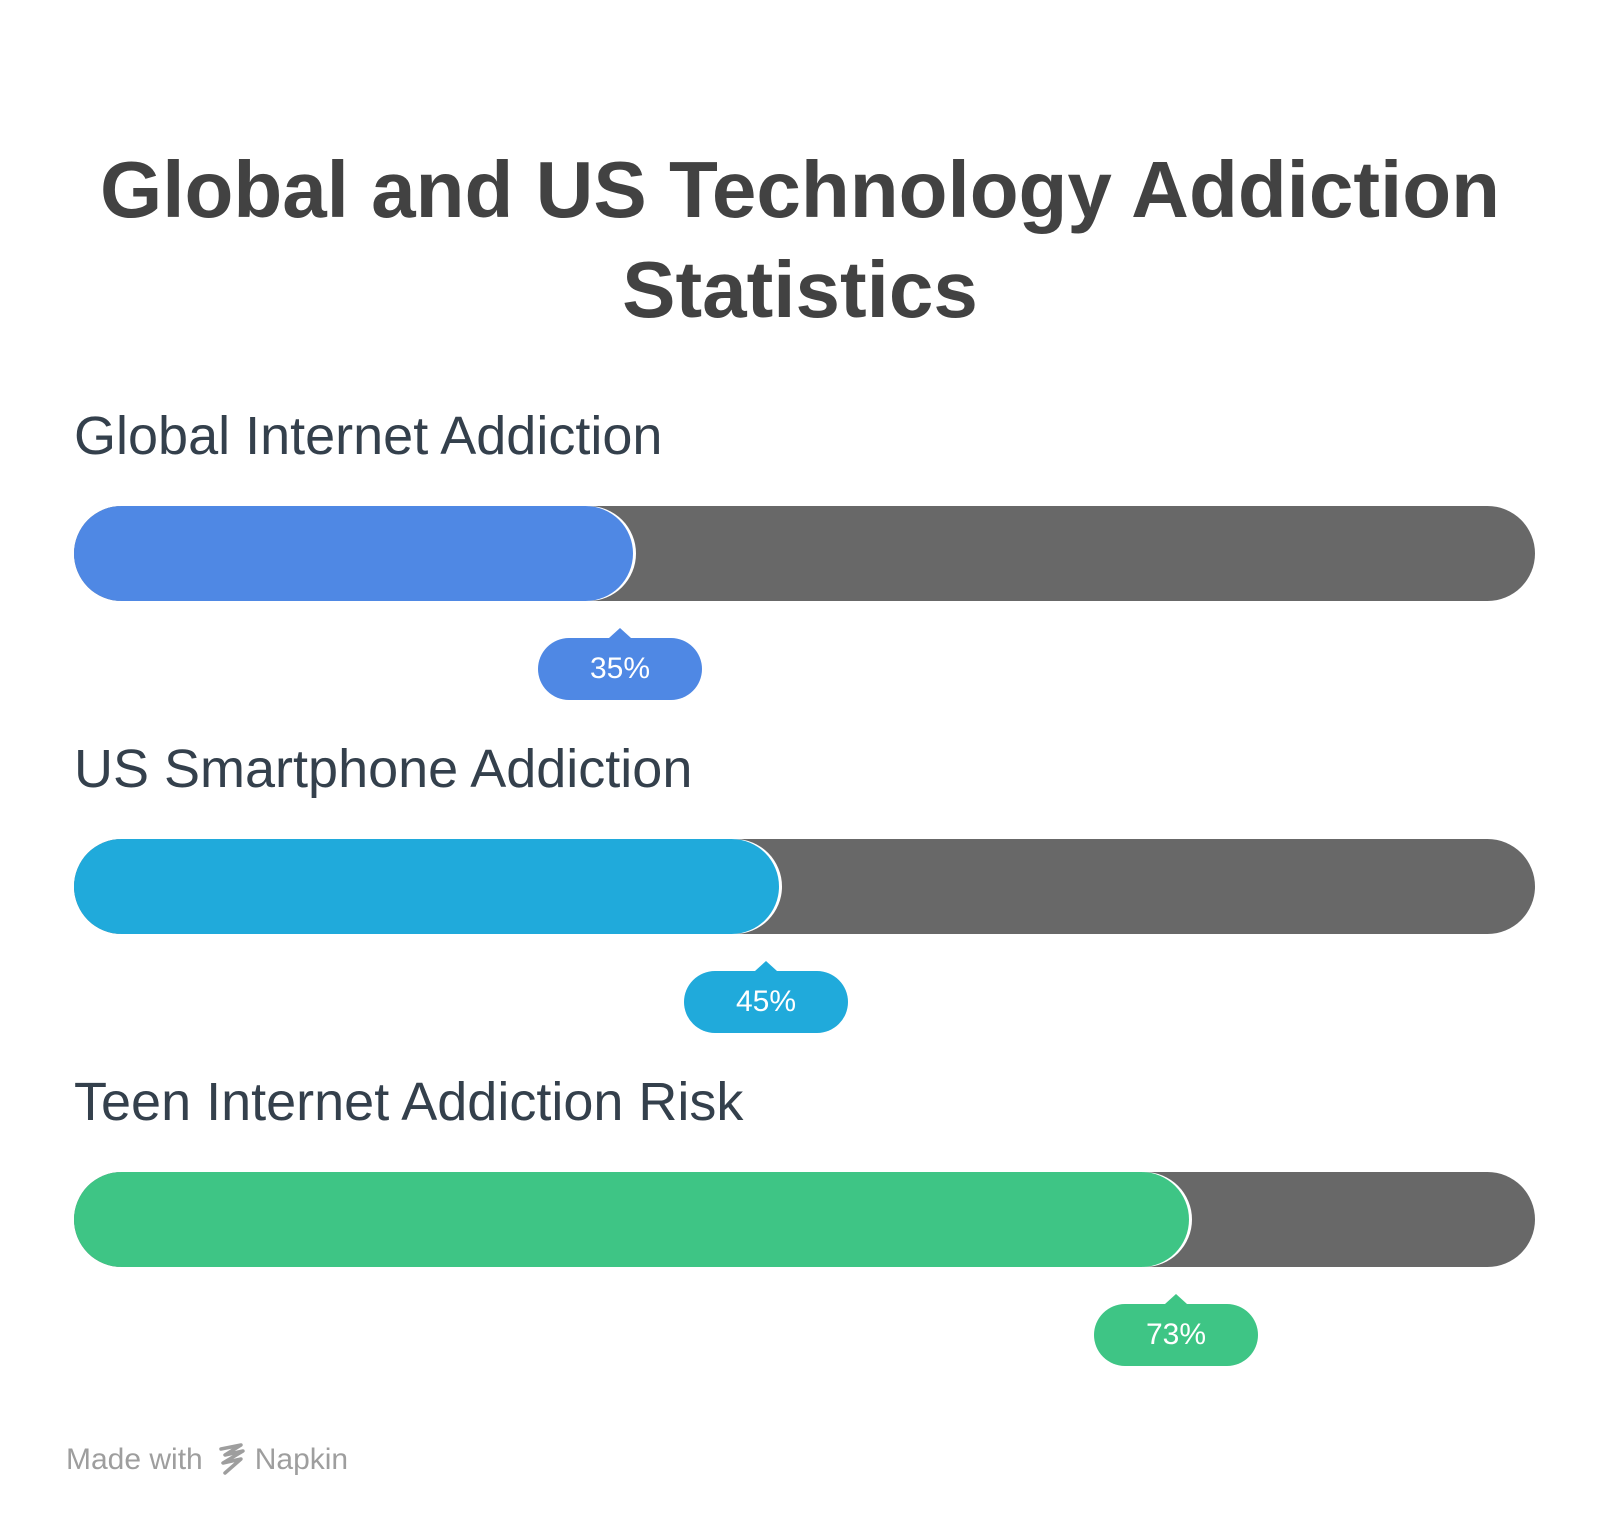 The width and height of the screenshot is (1600, 1532). I want to click on category-label: Global Internet Addiction, so click(368, 436).